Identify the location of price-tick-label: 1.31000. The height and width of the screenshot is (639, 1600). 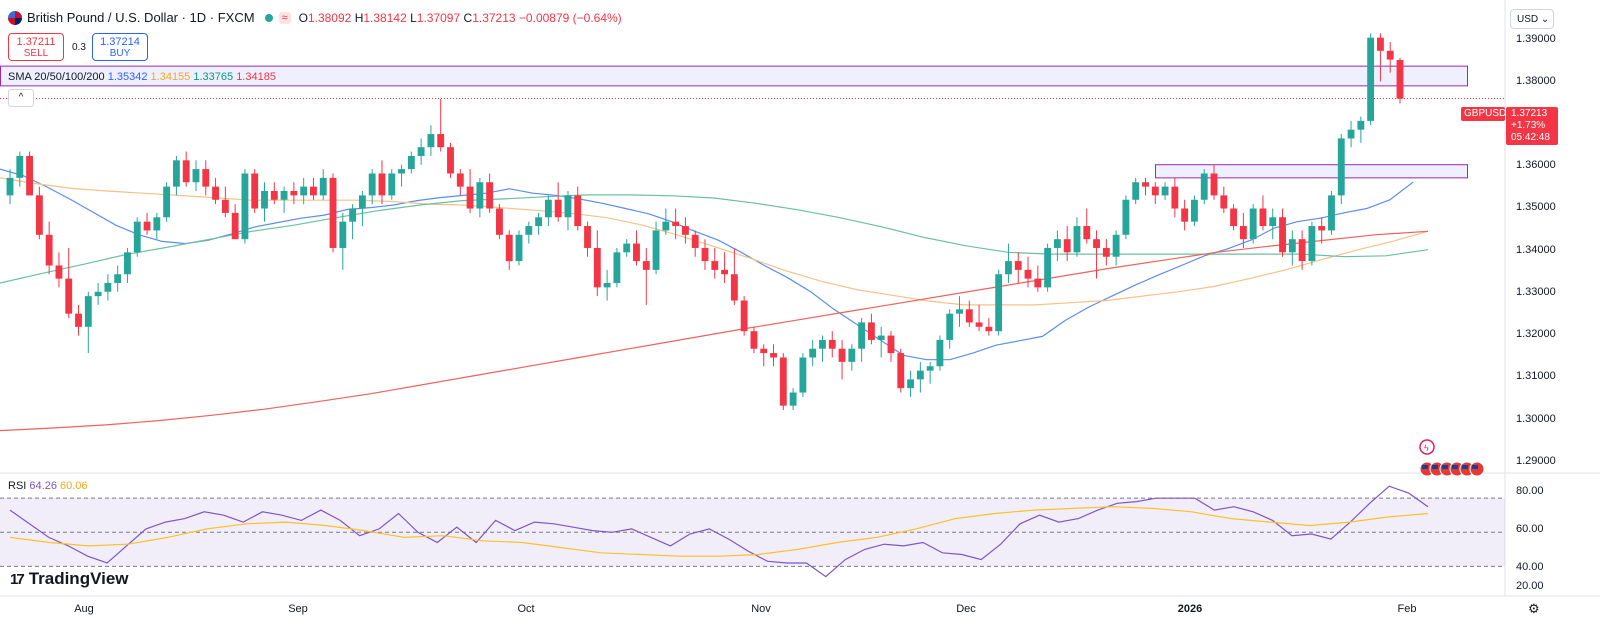
(1536, 376).